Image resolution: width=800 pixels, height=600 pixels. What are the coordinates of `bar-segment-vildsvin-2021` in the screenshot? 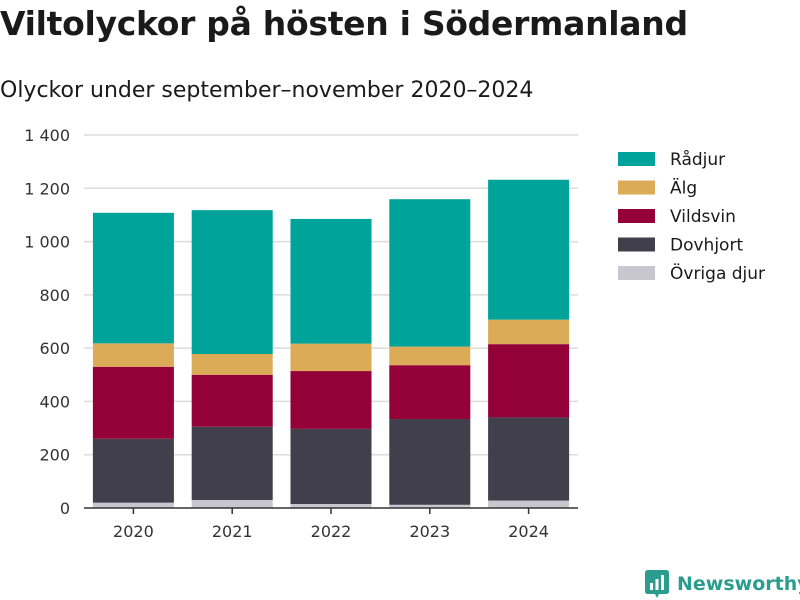 It's located at (232, 400).